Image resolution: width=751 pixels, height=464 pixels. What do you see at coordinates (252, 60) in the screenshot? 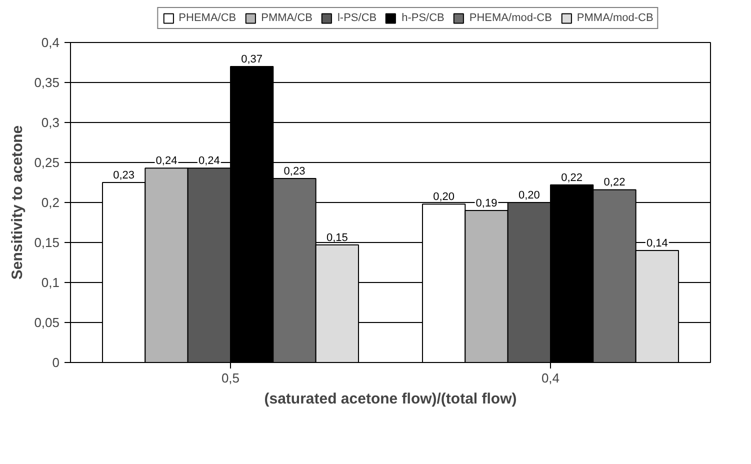
I see `data-label: 0,37` at bounding box center [252, 60].